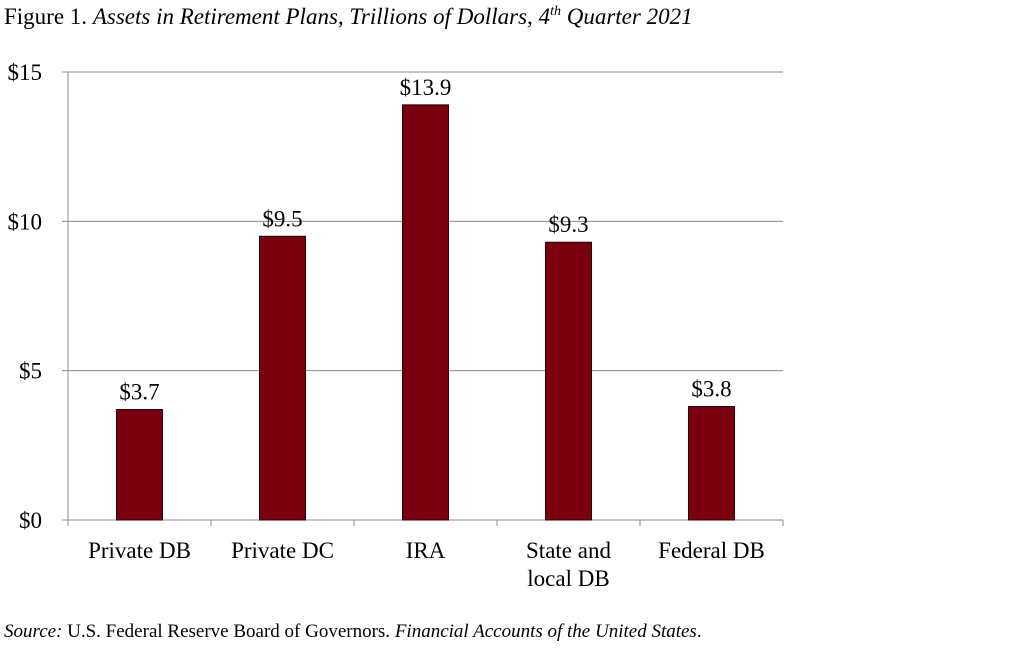 The height and width of the screenshot is (650, 1018). What do you see at coordinates (711, 550) in the screenshot?
I see `x-tick-label: Federal DB` at bounding box center [711, 550].